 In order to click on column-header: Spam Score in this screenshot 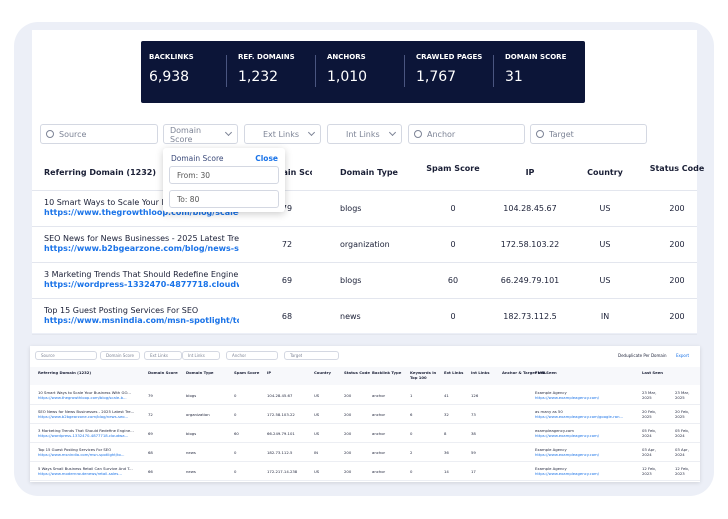, I will do `click(453, 168)`.